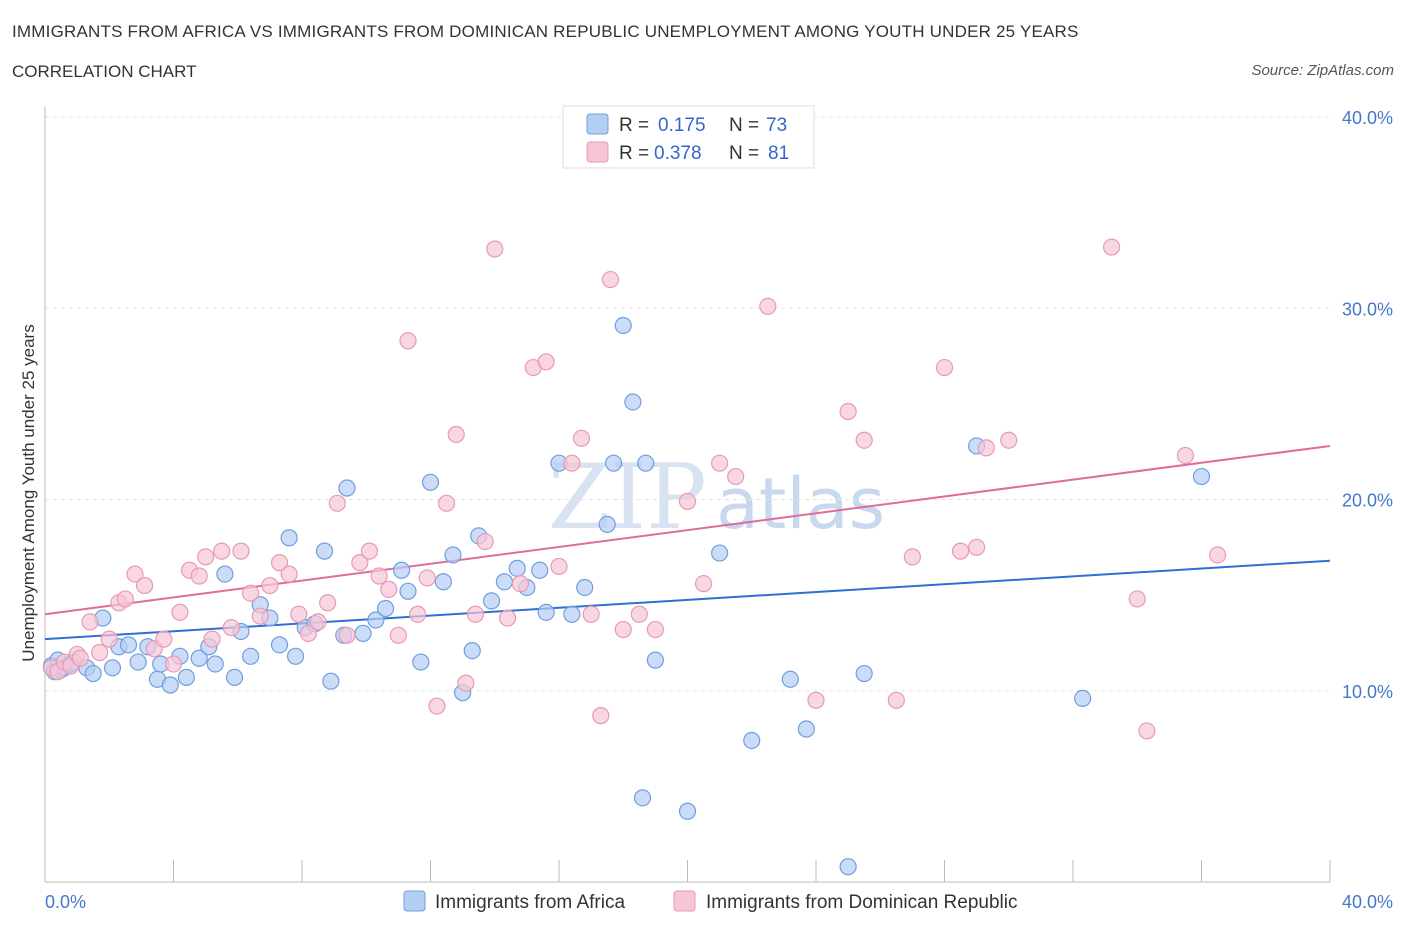  What do you see at coordinates (597, 124) in the screenshot?
I see `legend-swatch-africa` at bounding box center [597, 124].